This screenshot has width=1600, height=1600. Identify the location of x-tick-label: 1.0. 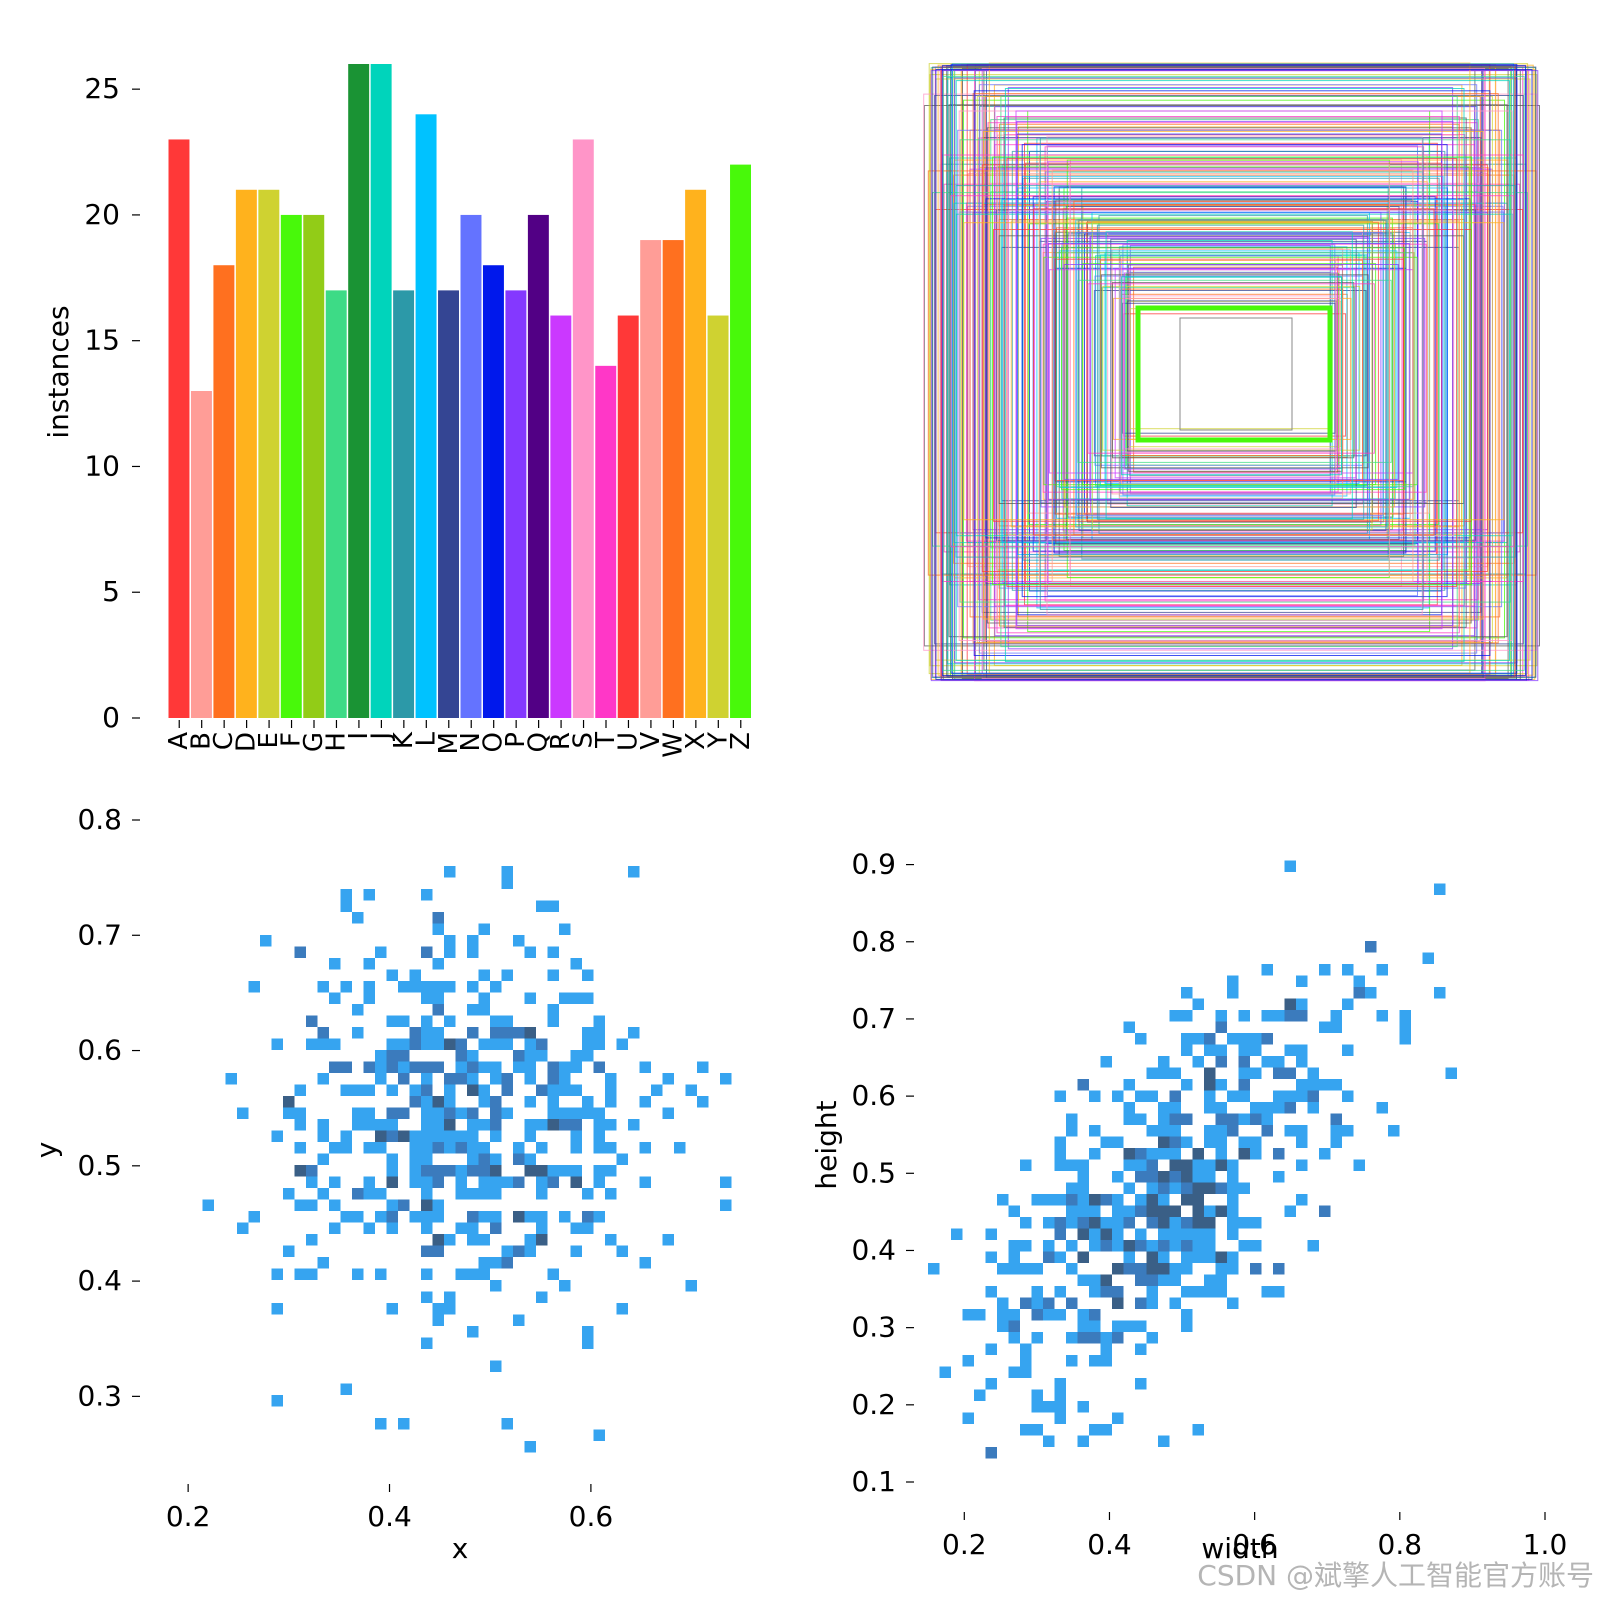
(1545, 1544).